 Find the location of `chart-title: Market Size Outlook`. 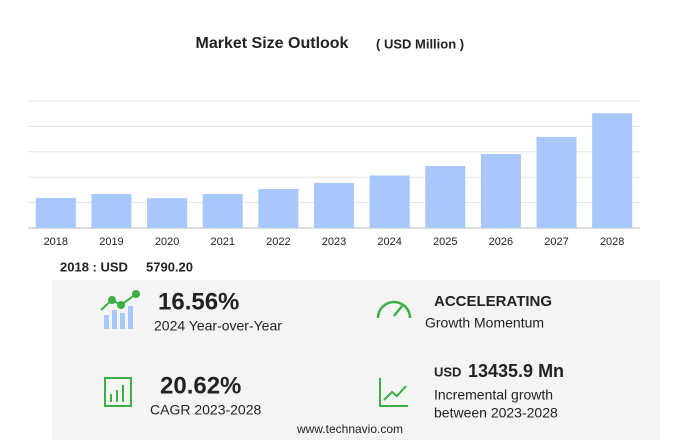

chart-title: Market Size Outlook is located at coordinates (272, 43).